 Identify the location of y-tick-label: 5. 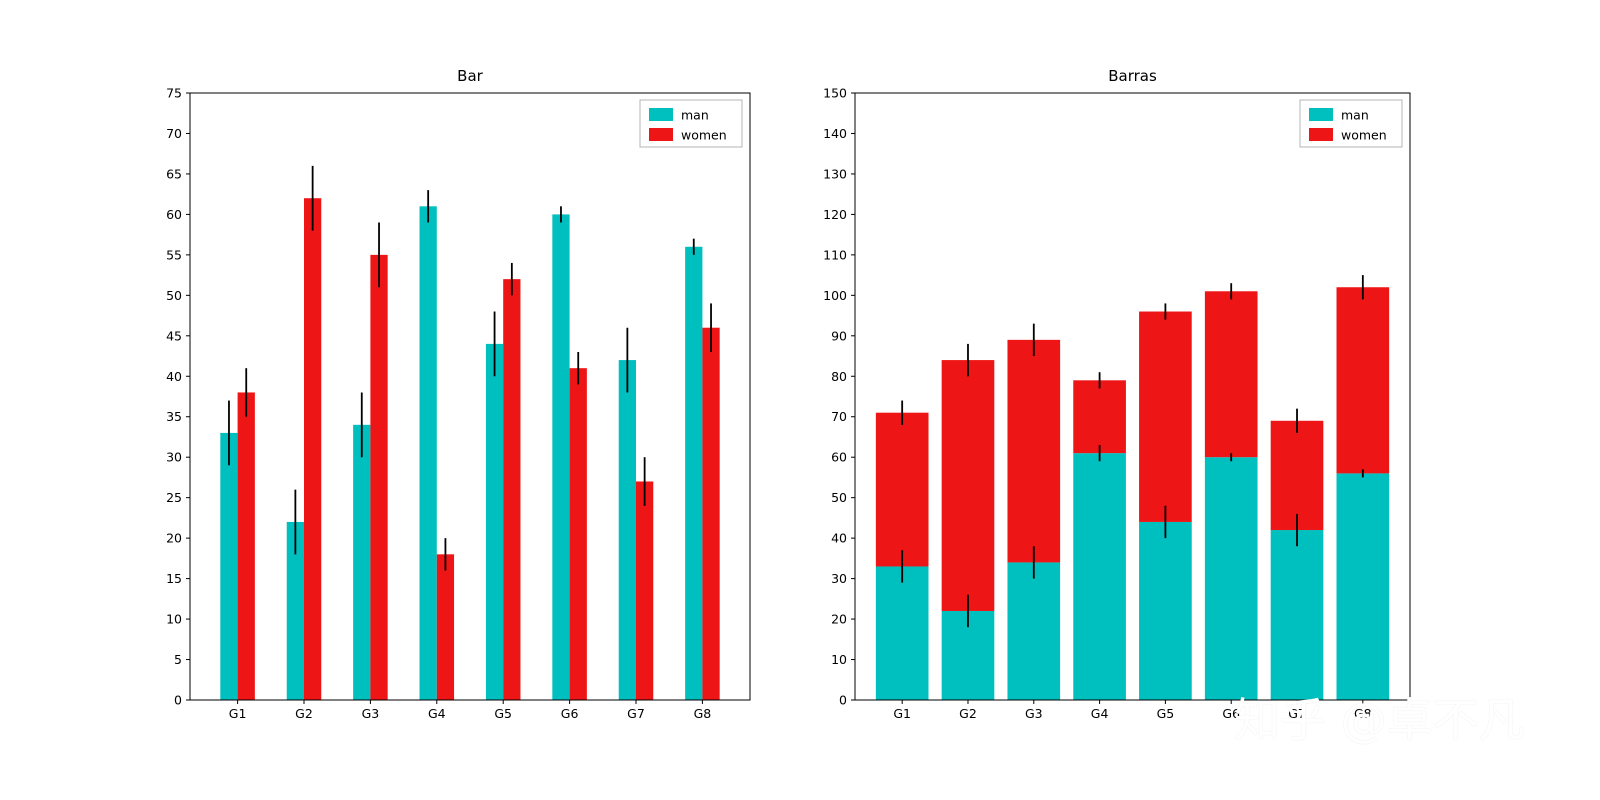
(178, 659).